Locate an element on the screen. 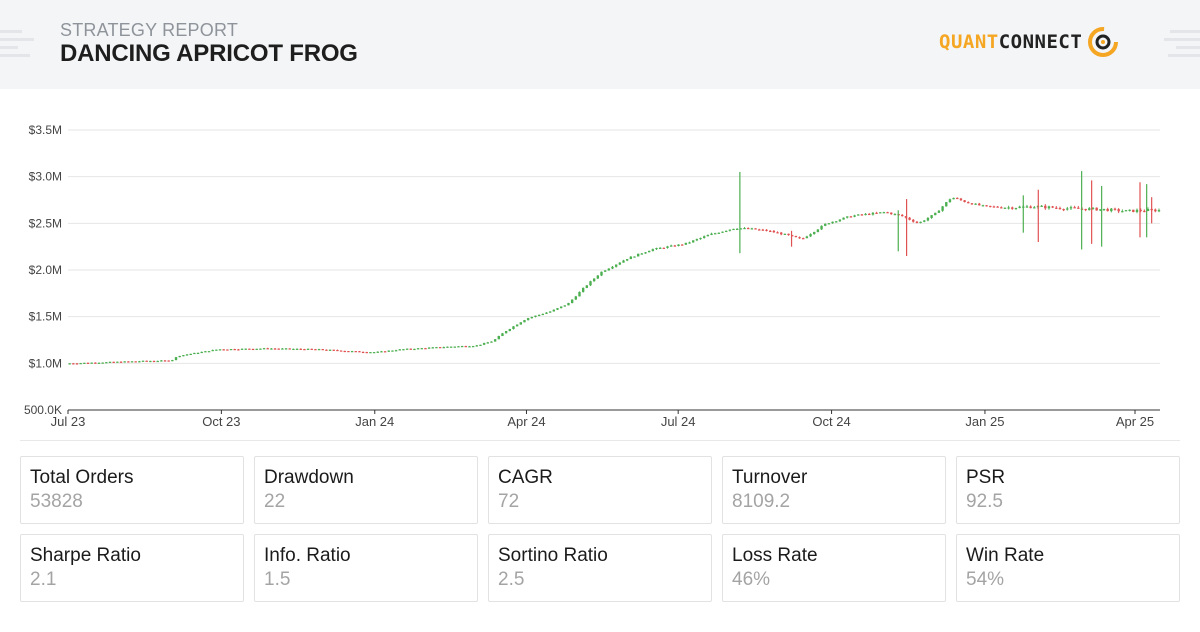  x-tick-label: Apr 25 is located at coordinates (1135, 421).